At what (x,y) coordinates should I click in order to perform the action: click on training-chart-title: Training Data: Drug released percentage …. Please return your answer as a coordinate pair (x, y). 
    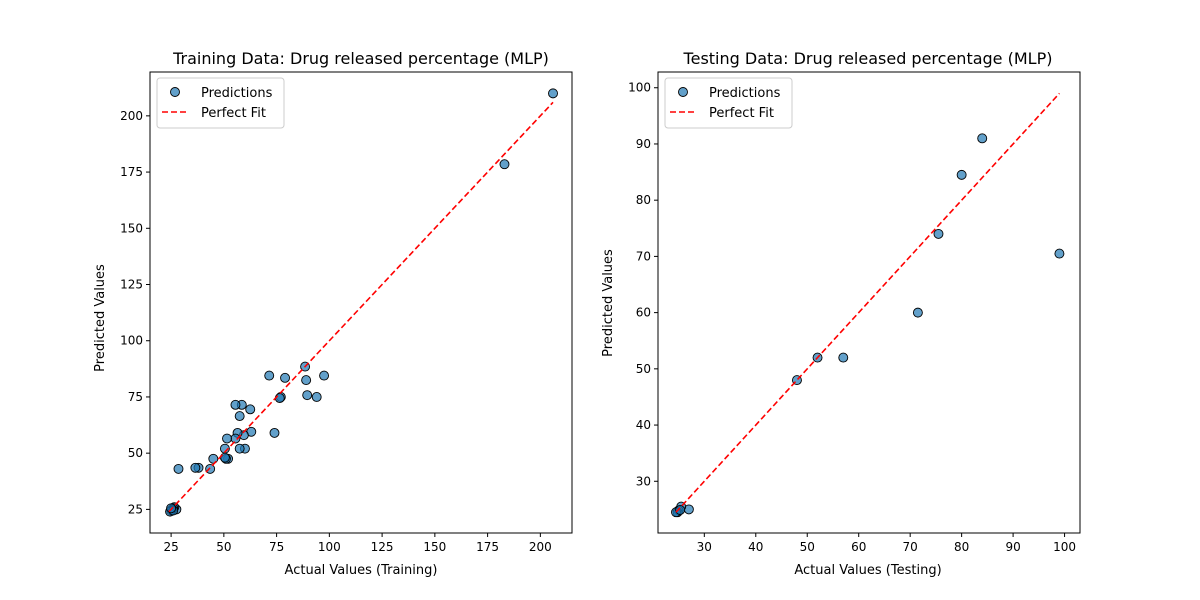
    Looking at the image, I should click on (360, 58).